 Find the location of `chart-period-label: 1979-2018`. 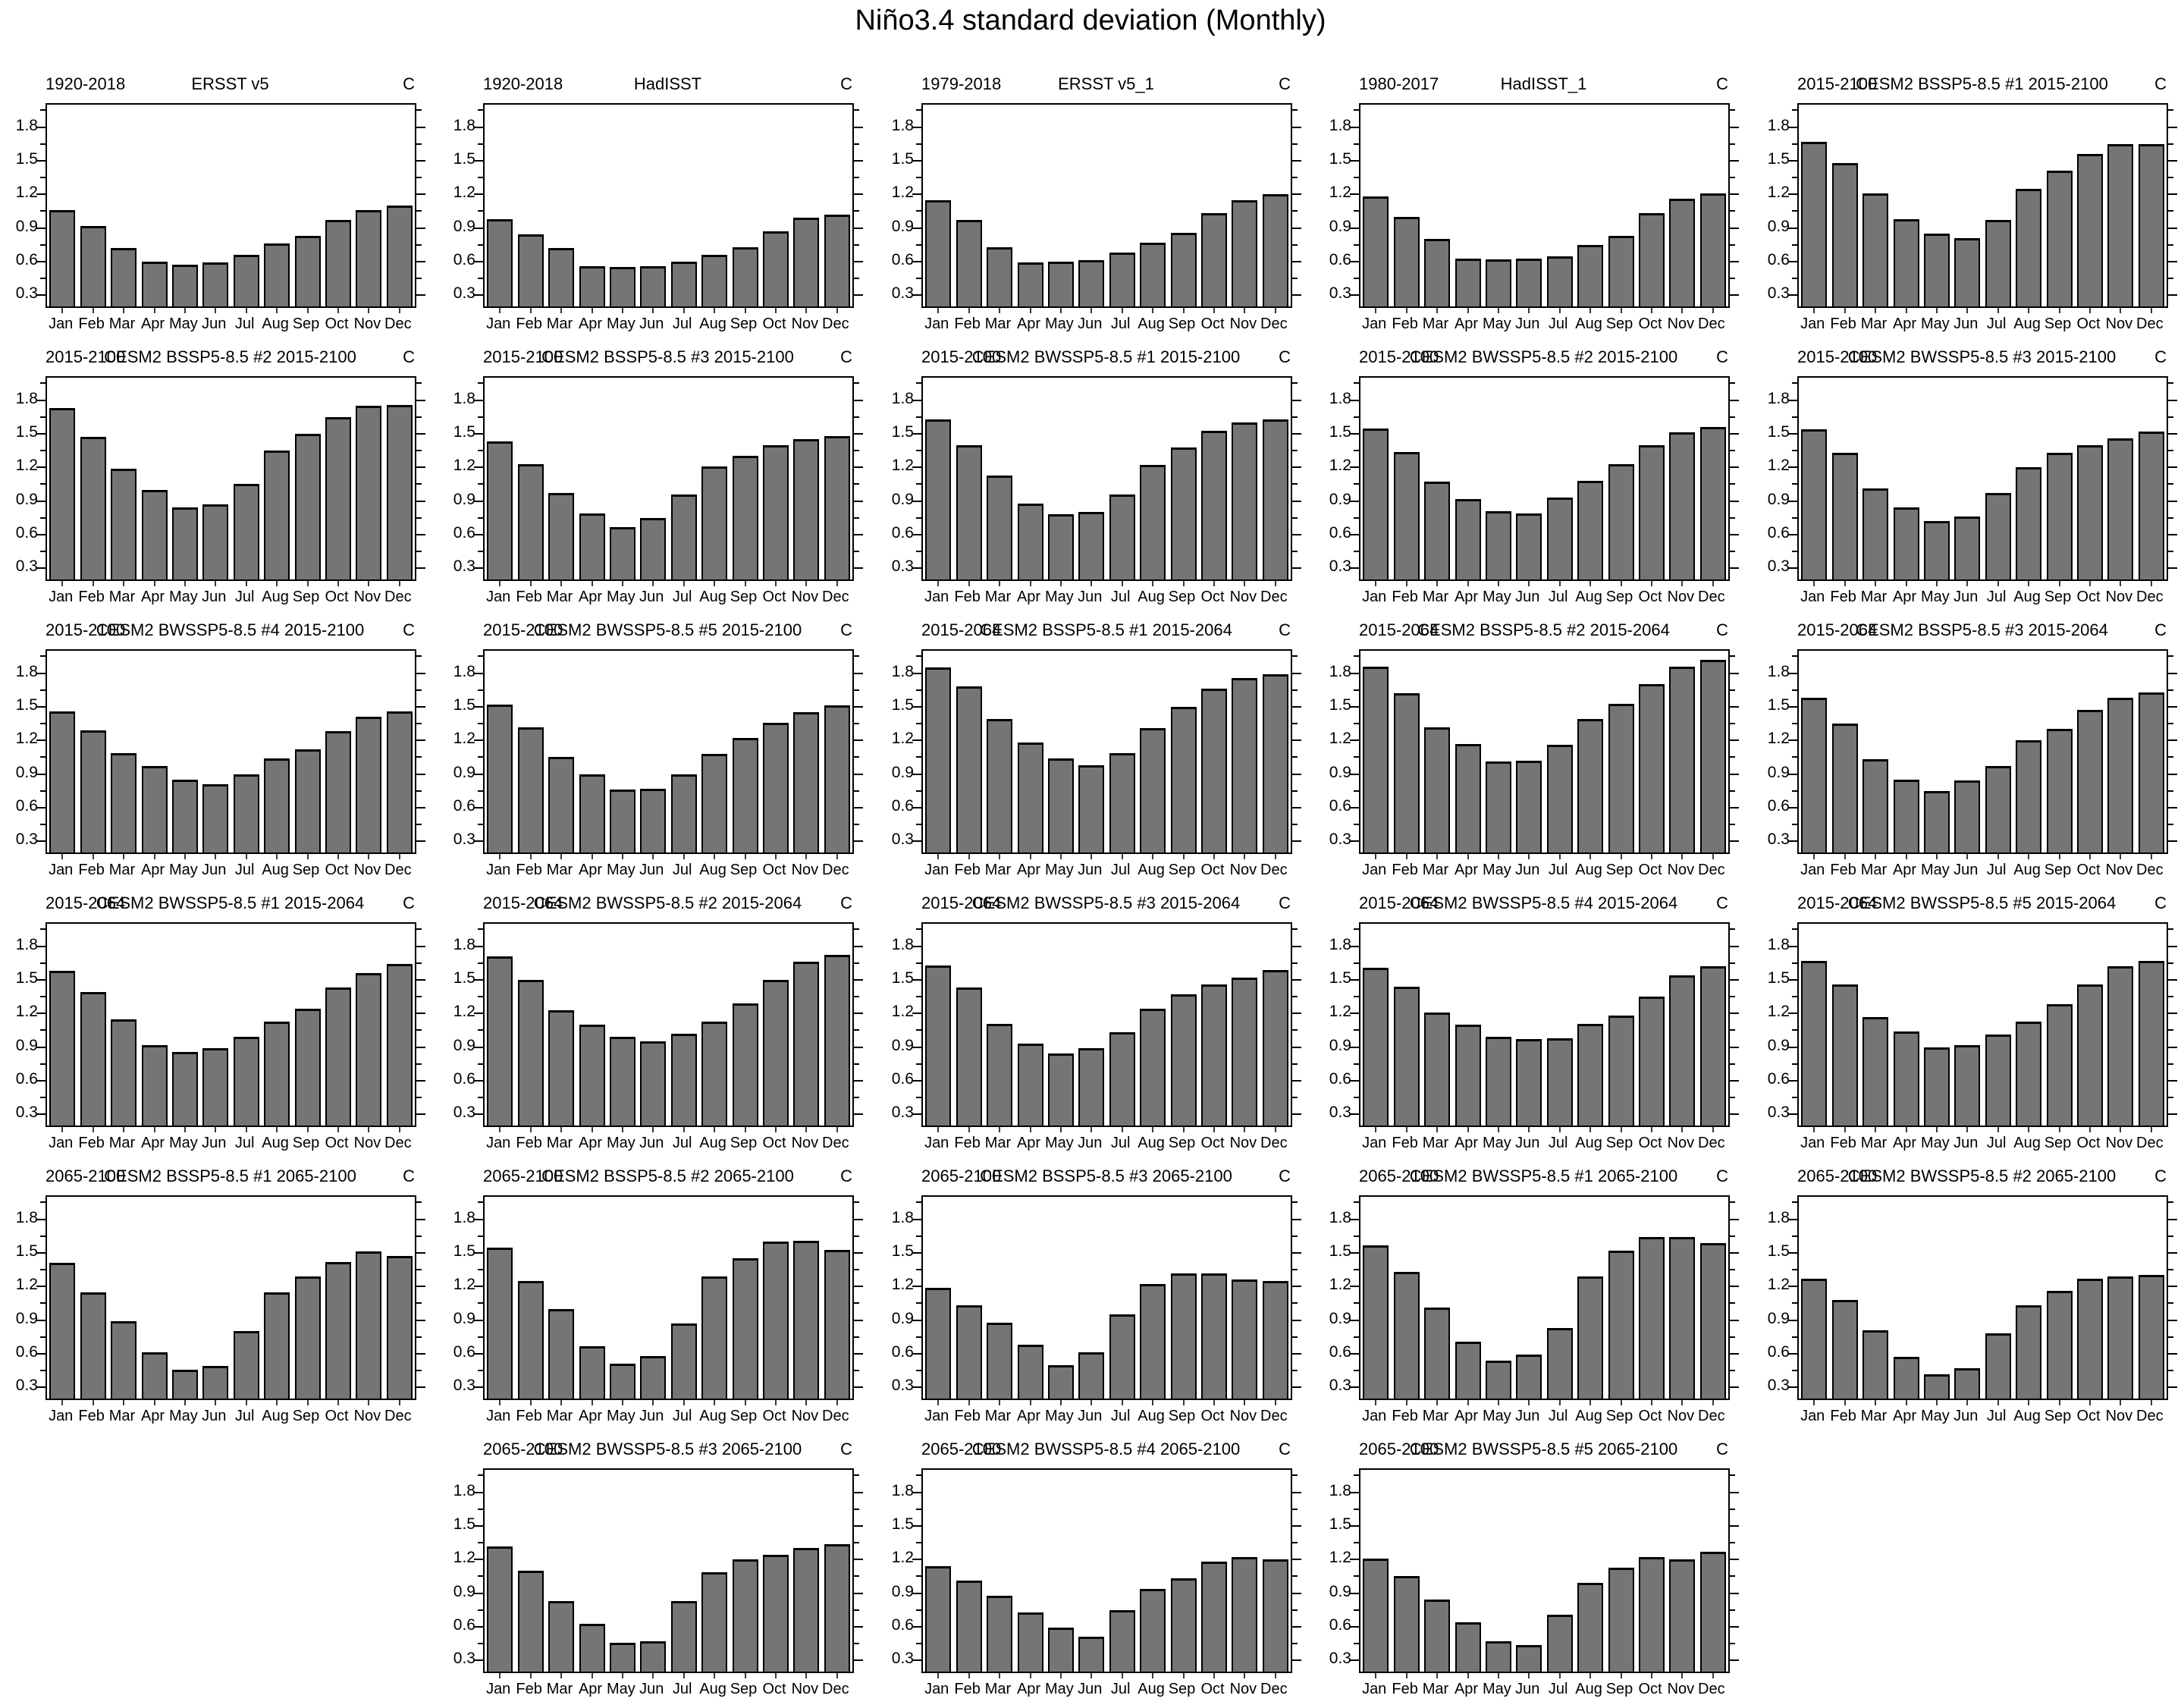

chart-period-label: 1979-2018 is located at coordinates (961, 83).